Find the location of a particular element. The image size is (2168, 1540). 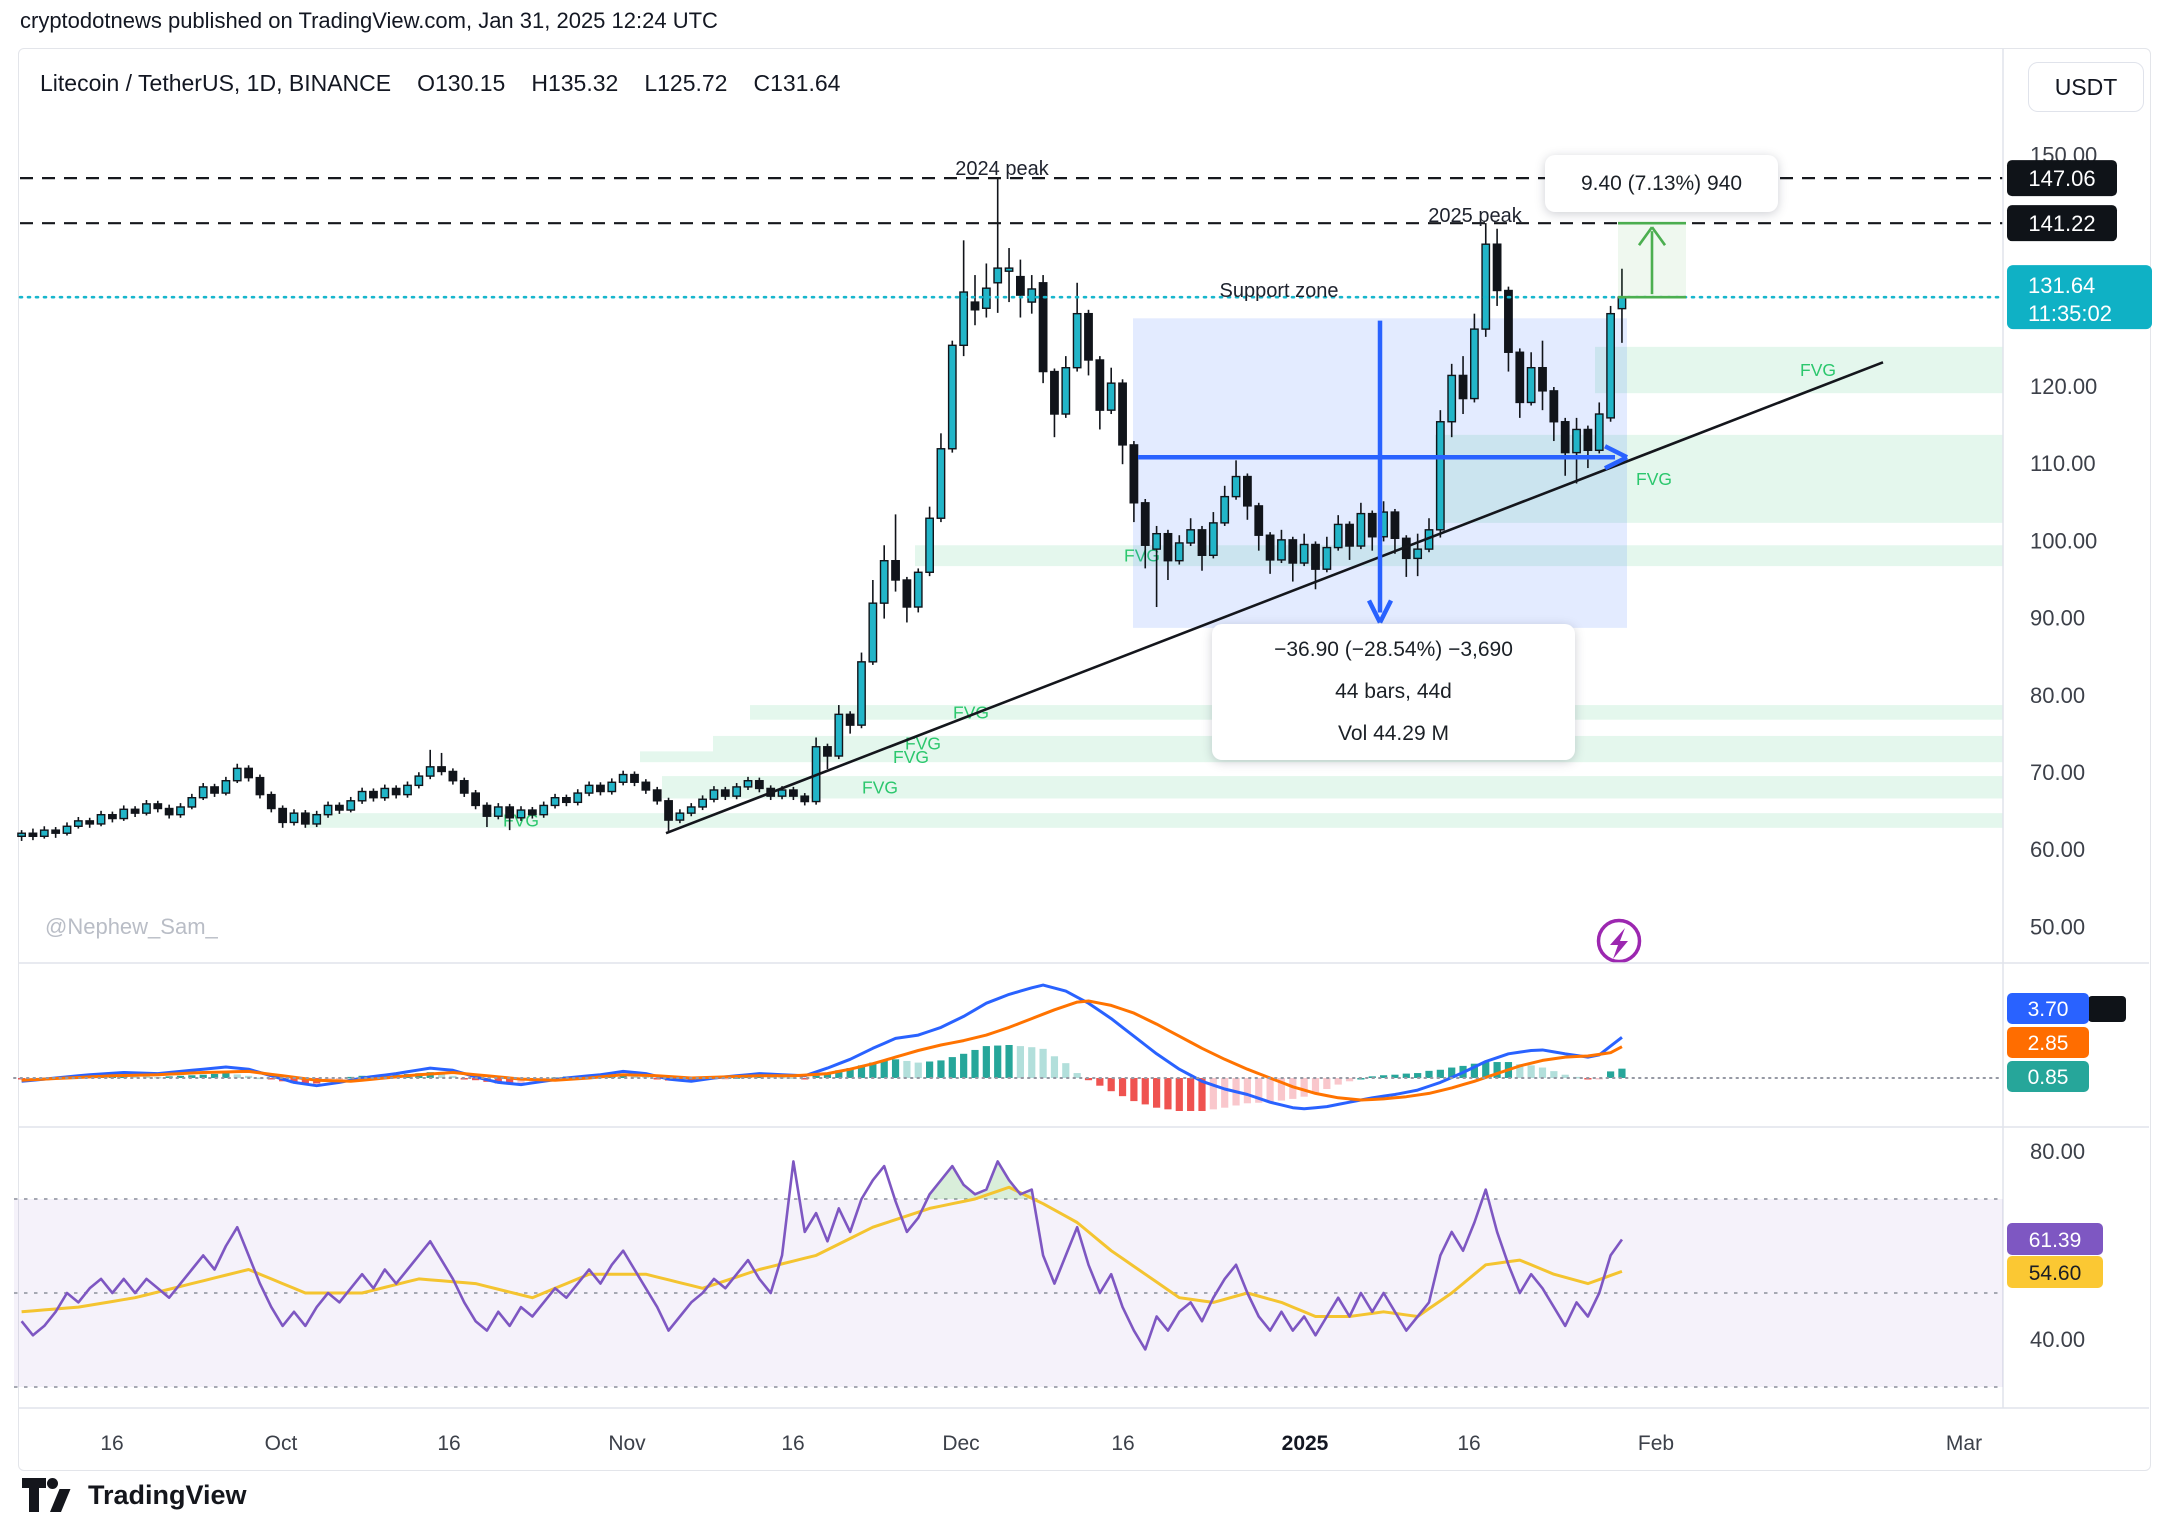

current-price-badge is located at coordinates (2079, 297).